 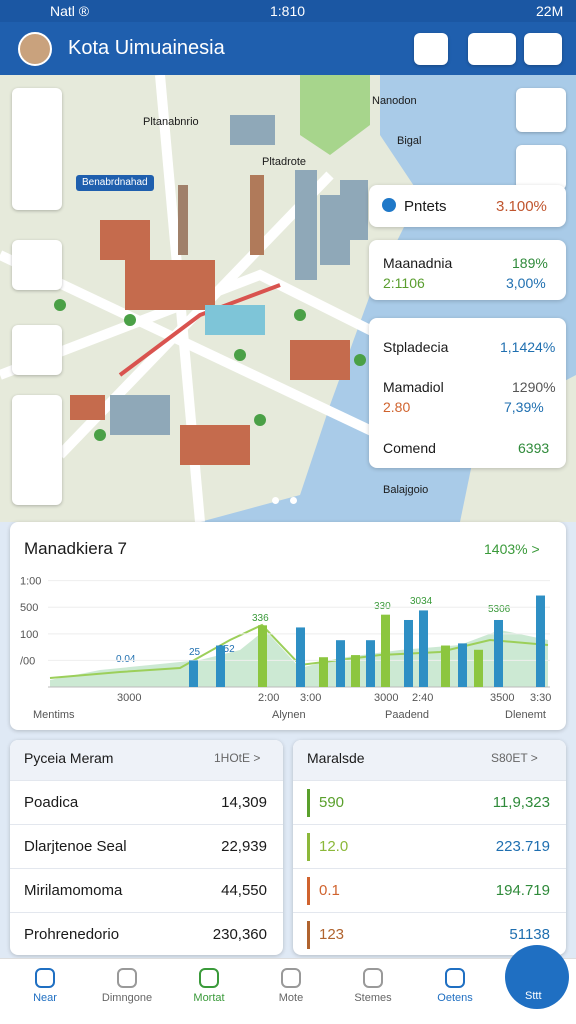 What do you see at coordinates (72, 934) in the screenshot?
I see `row-label: Prohrenedorio` at bounding box center [72, 934].